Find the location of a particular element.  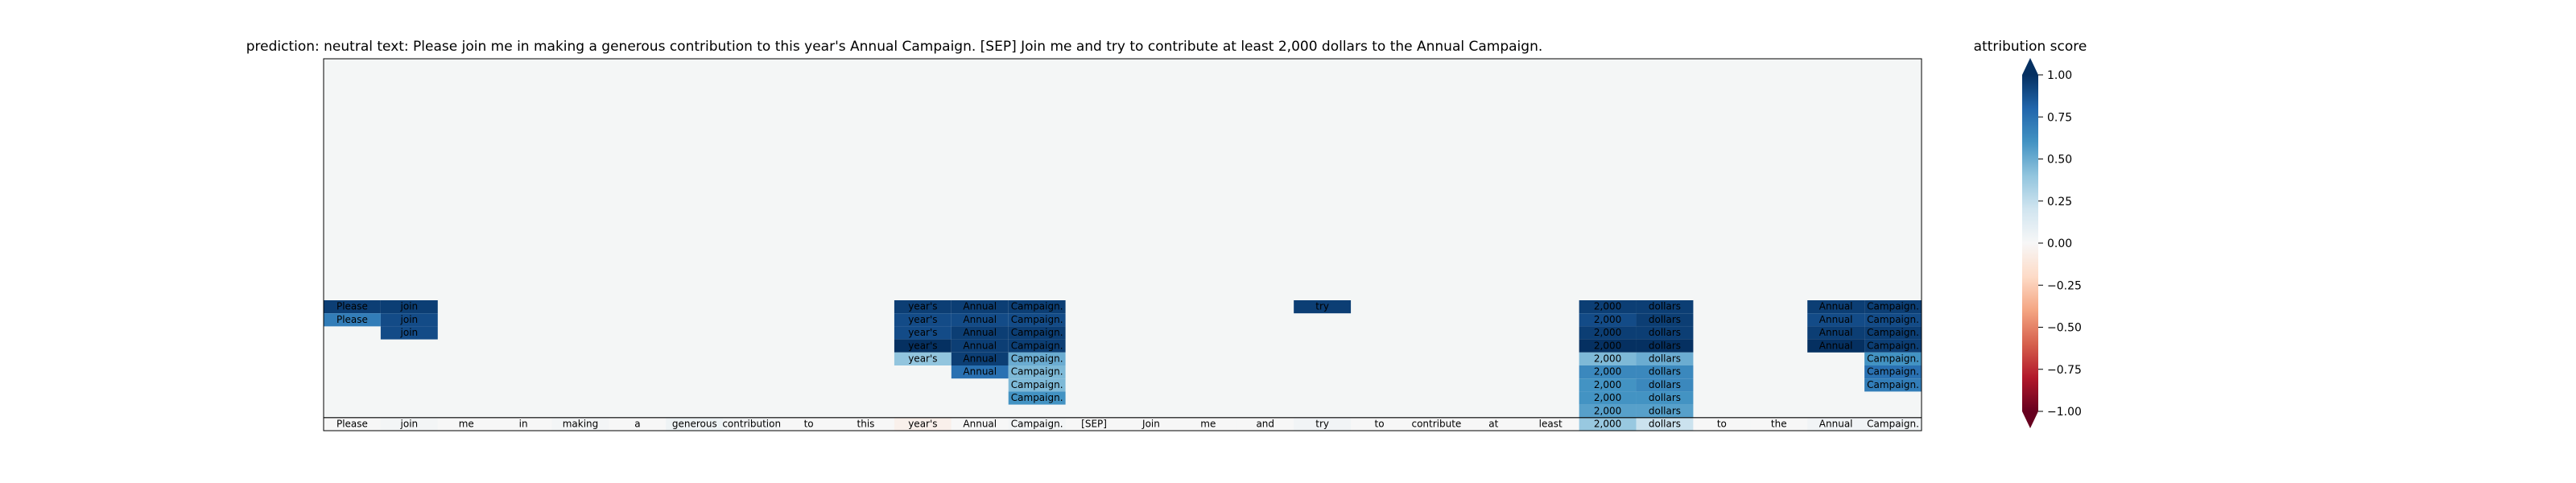

colorbar-tick-label: 0.75 is located at coordinates (2059, 117).